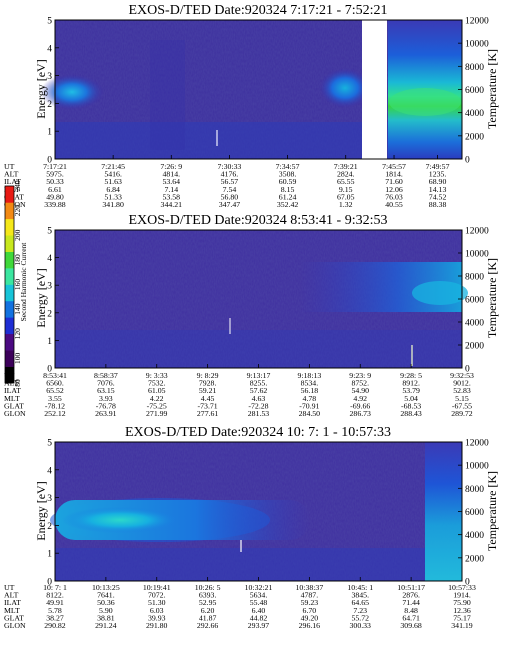 The width and height of the screenshot is (505, 654). I want to click on orbit-table-cell: 6393., so click(208, 595).